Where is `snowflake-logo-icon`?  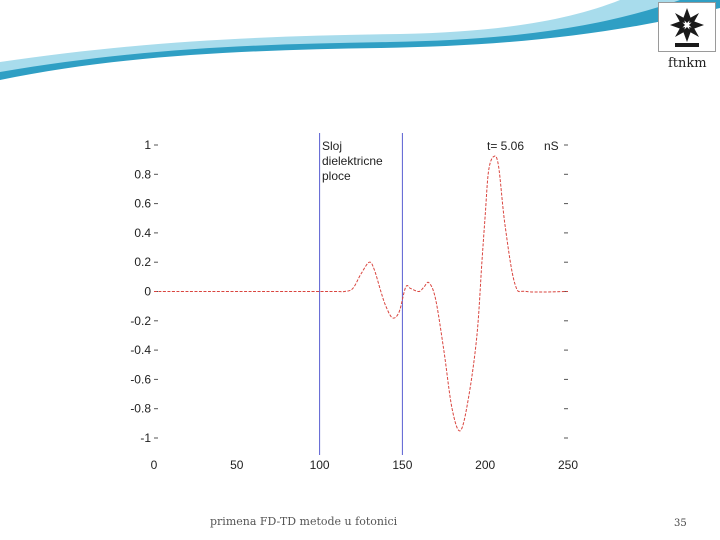
snowflake-logo-icon is located at coordinates (687, 27).